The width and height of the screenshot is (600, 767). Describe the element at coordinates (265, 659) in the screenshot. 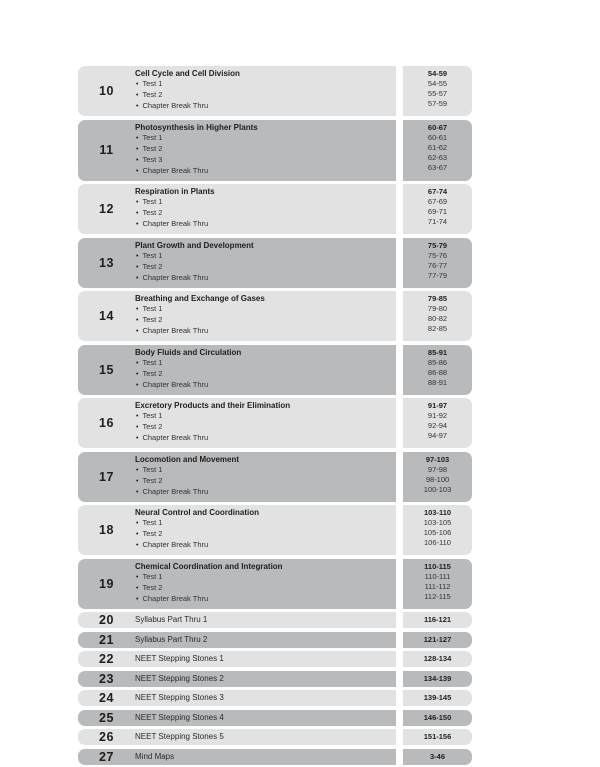

I see `chapter-content: NEET Stepping Stones 1` at that location.